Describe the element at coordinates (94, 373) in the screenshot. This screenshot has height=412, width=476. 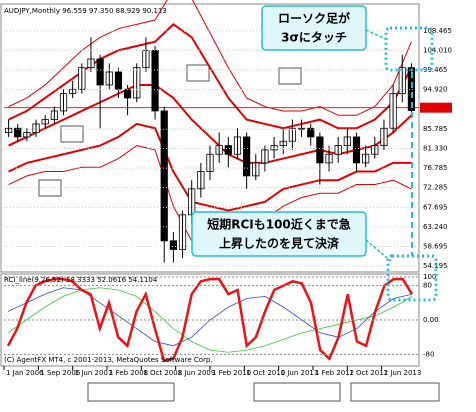
I see `x-tick-label: 1 Jun 2007` at that location.